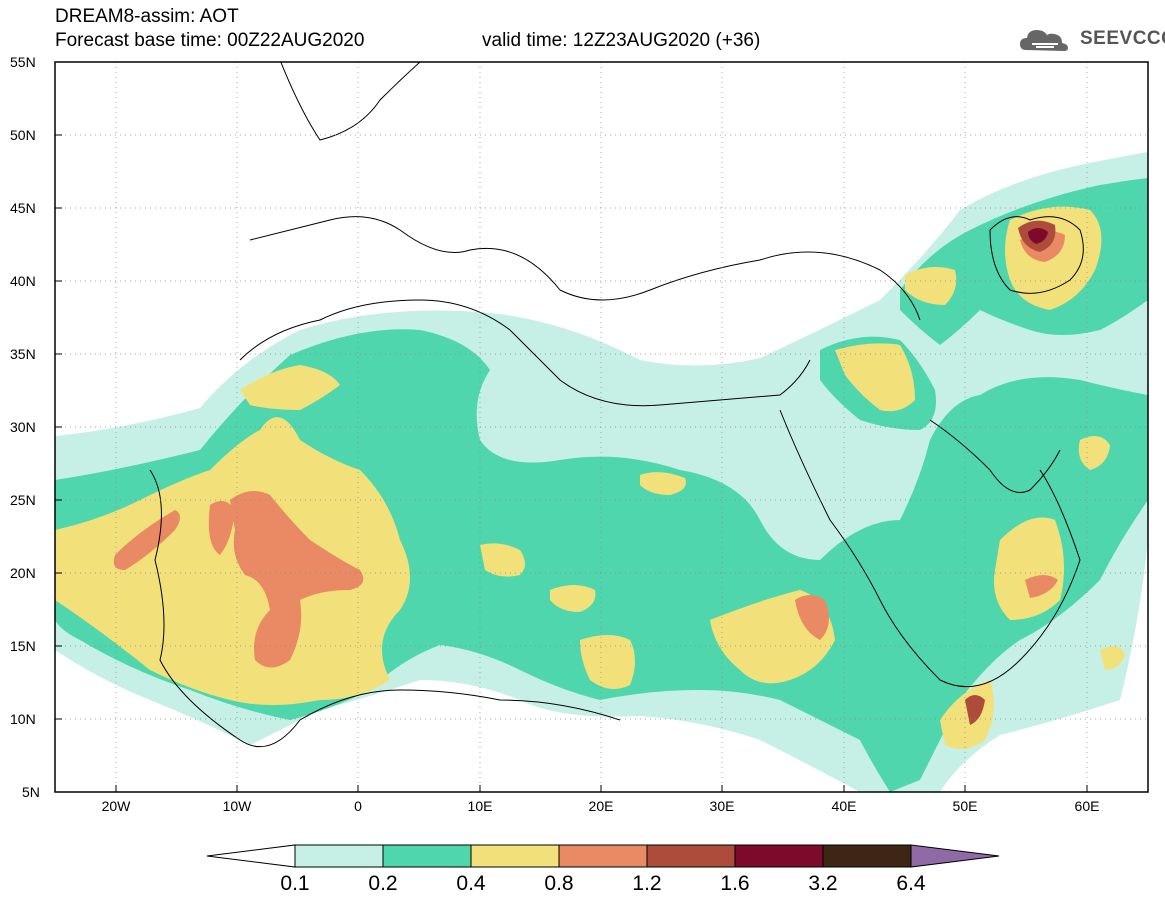 Image resolution: width=1165 pixels, height=905 pixels. I want to click on lat-label: 50N, so click(23, 135).